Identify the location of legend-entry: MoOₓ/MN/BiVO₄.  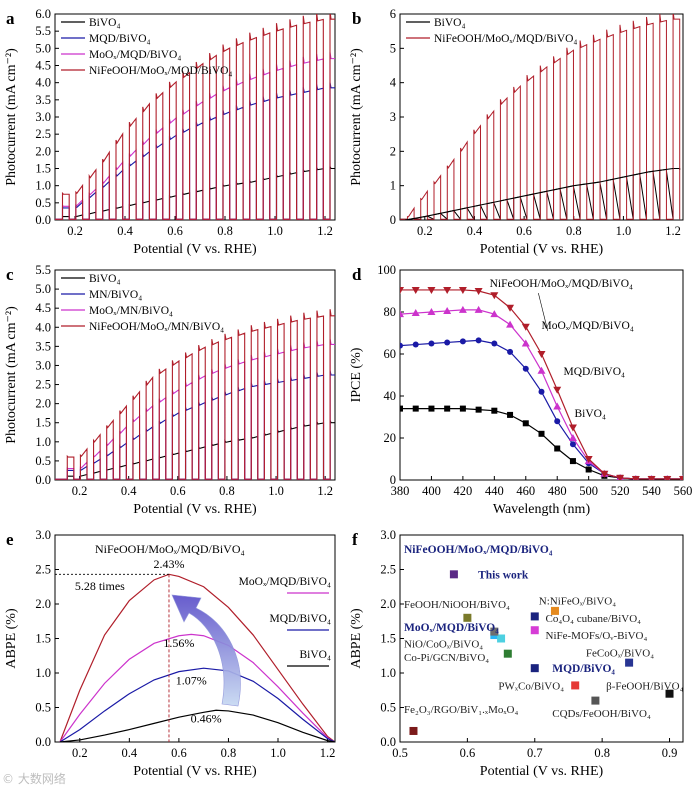
(131, 311).